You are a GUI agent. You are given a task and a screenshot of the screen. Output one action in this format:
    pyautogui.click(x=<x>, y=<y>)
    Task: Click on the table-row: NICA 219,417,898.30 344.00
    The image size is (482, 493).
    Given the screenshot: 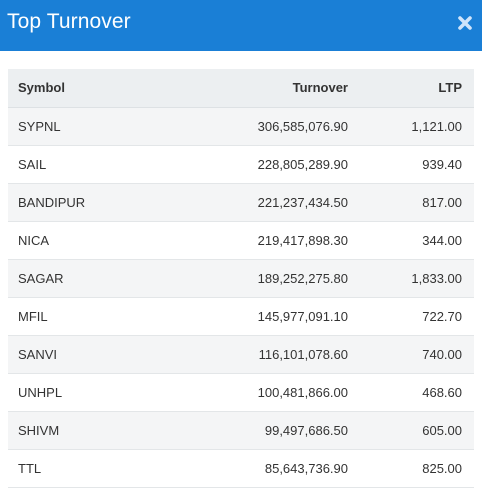 What is the action you would take?
    pyautogui.click(x=241, y=240)
    